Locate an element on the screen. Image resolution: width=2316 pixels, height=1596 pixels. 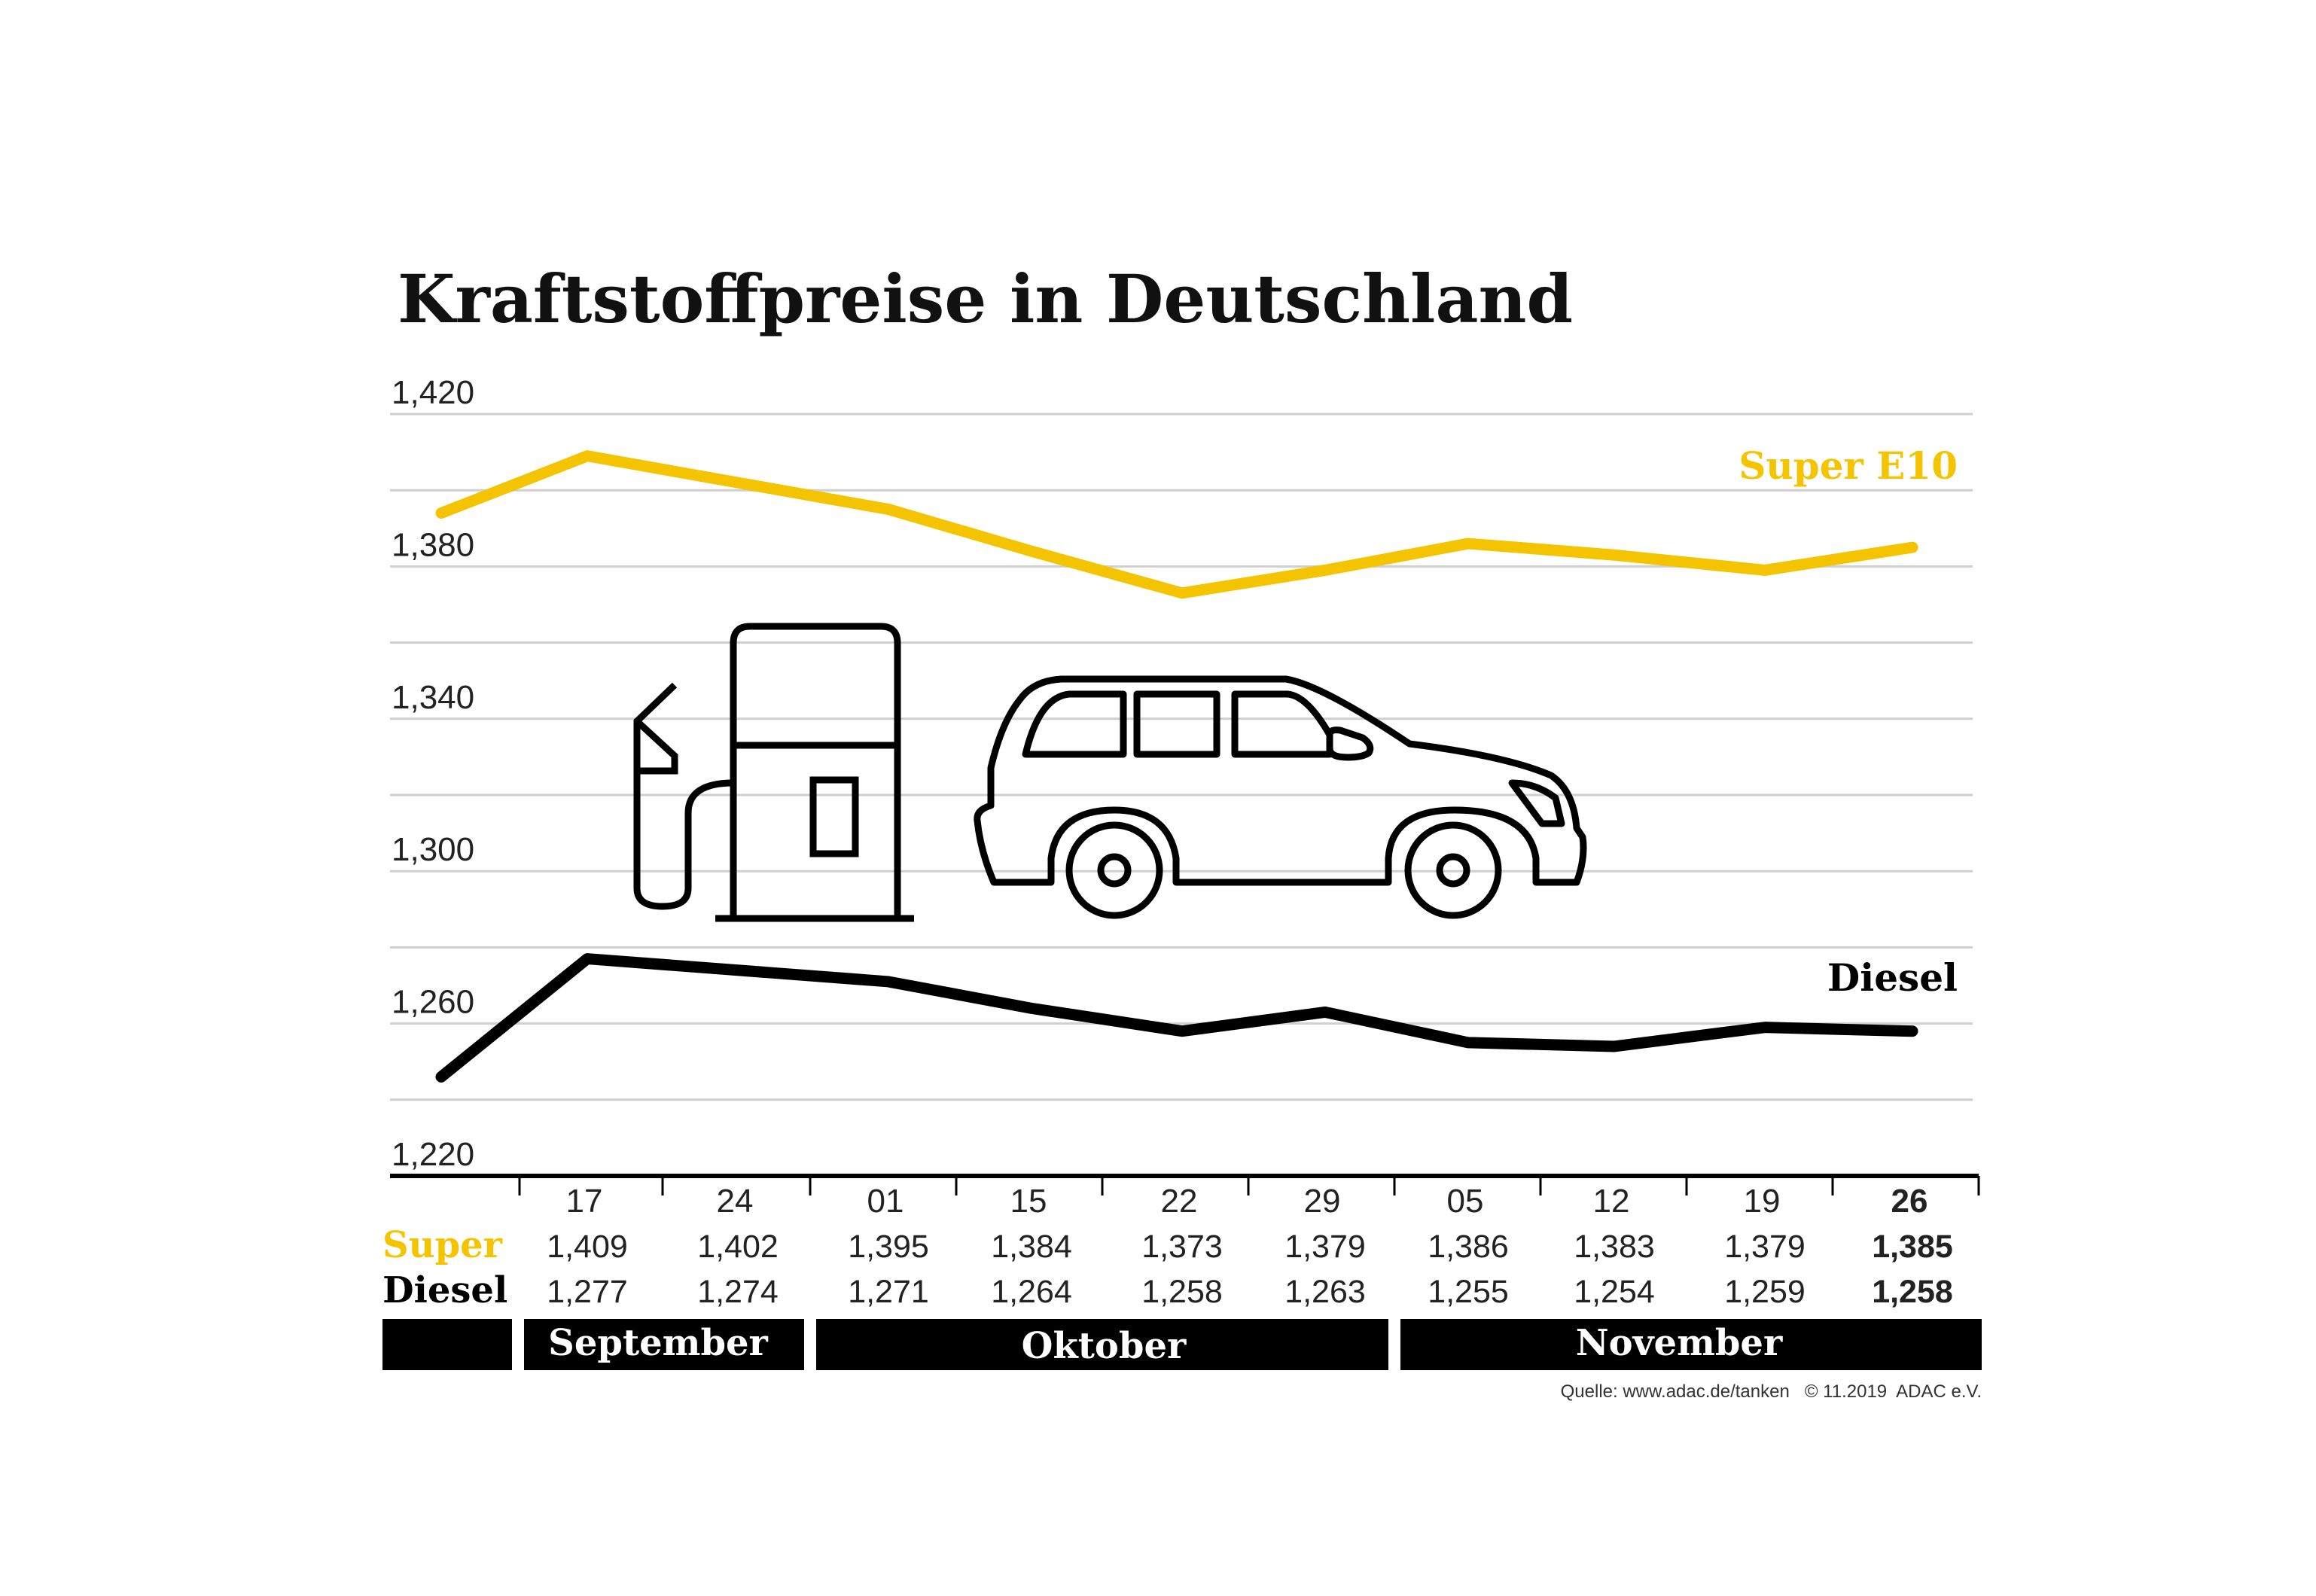
y-tick-label: 1,340 is located at coordinates (433, 698).